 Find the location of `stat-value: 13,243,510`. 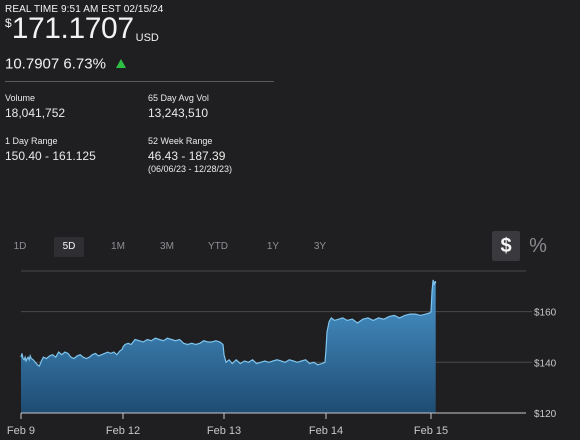

stat-value: 13,243,510 is located at coordinates (178, 113).